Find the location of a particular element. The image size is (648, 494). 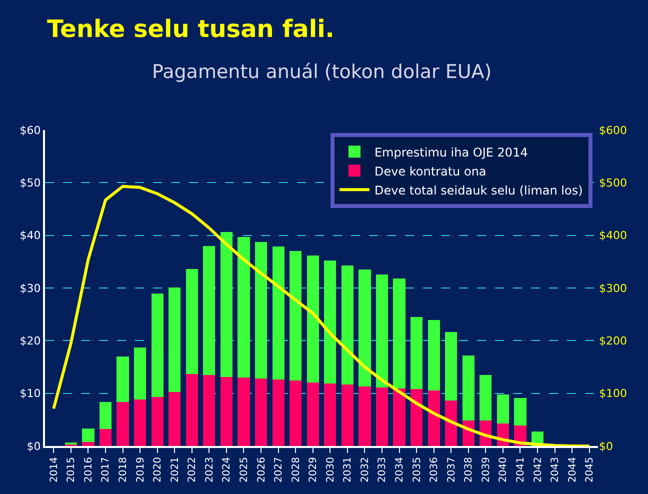

x-tick-label: 2028 is located at coordinates (296, 469).